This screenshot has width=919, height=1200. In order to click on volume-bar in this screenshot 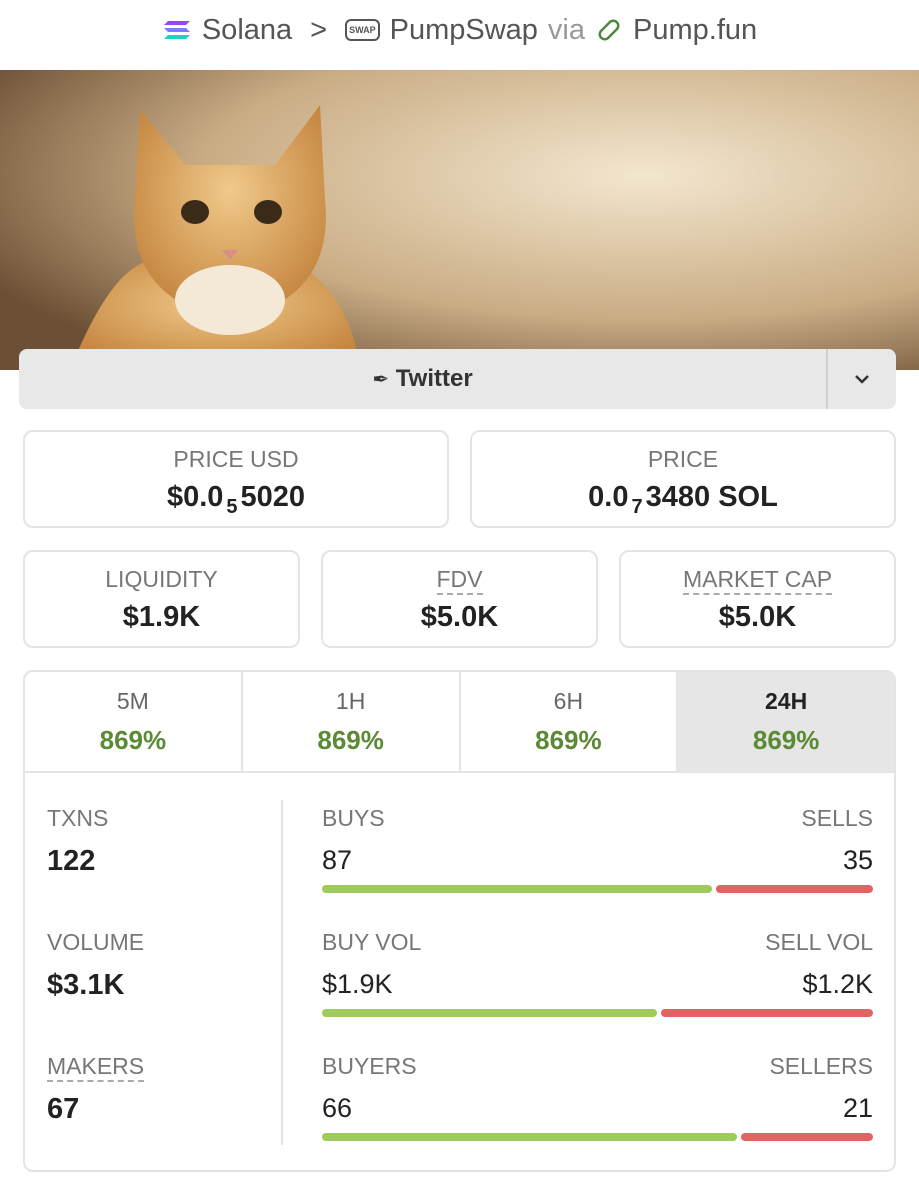, I will do `click(597, 1013)`.